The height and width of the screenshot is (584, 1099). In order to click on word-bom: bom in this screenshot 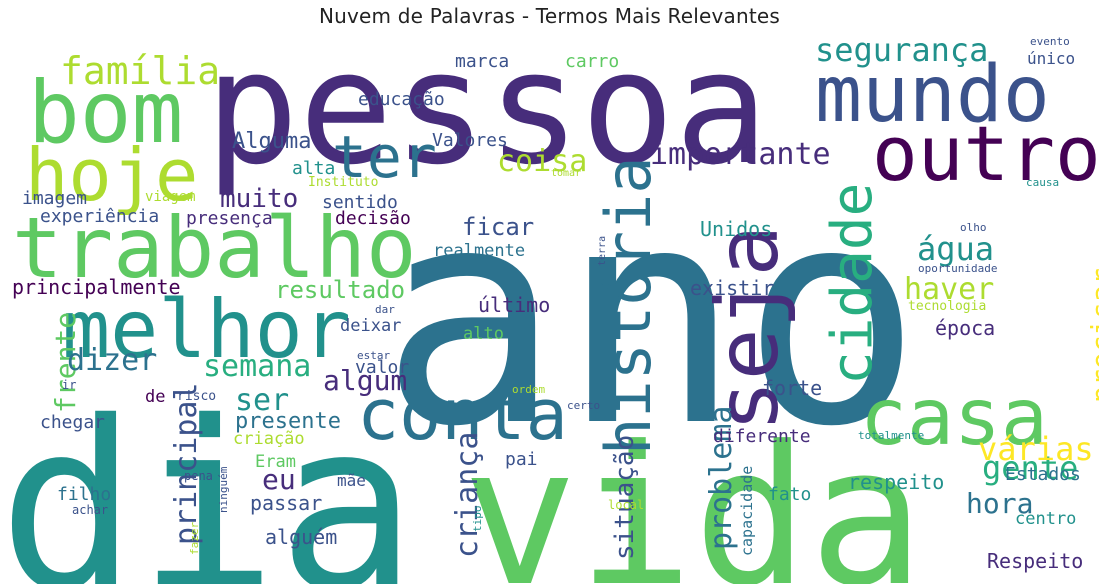, I will do `click(106, 112)`.